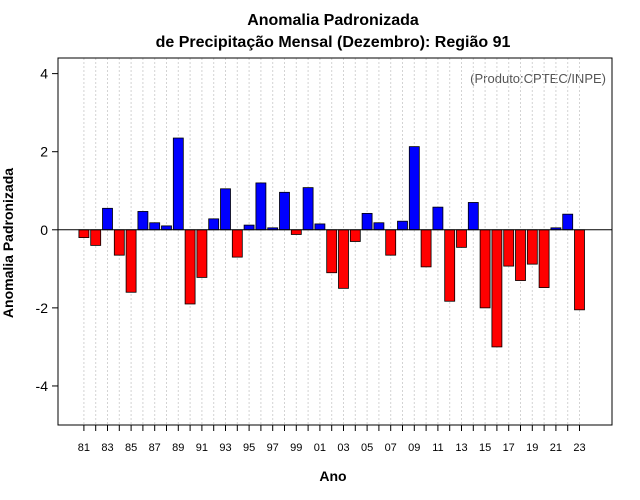  I want to click on xtick-label: 17, so click(509, 448).